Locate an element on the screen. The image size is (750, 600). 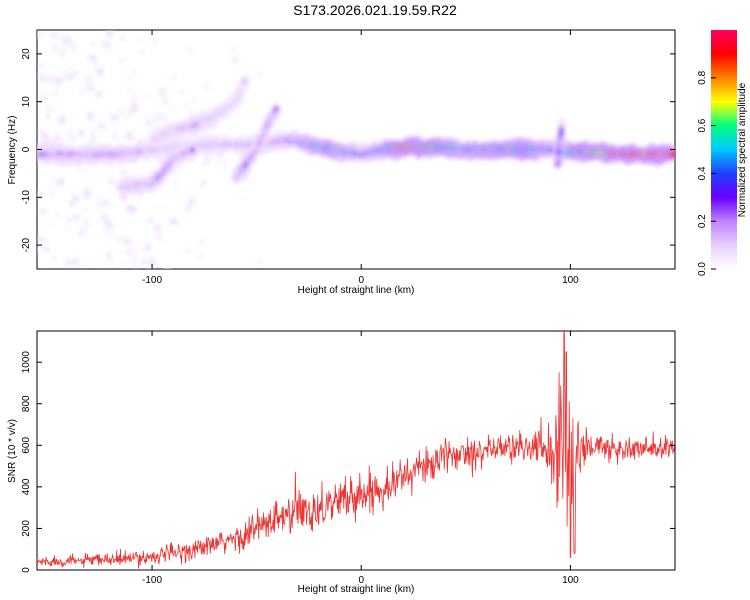
snr-y-tick-label: 400 is located at coordinates (26, 486).